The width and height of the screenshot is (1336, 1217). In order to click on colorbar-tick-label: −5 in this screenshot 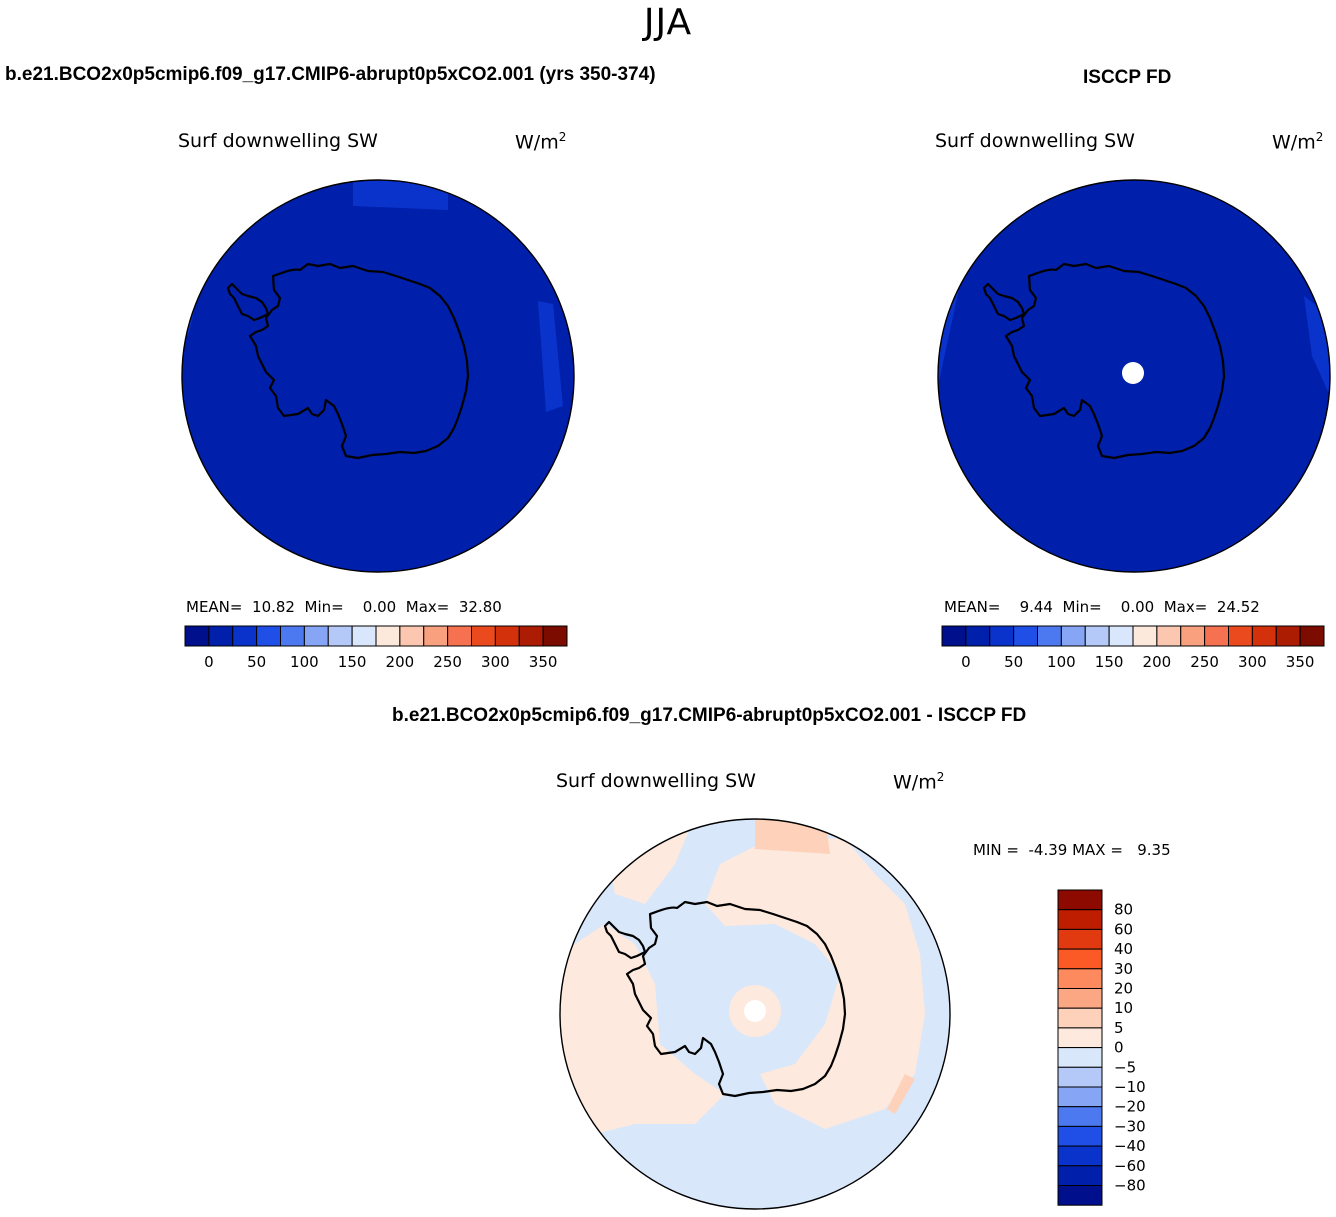, I will do `click(1125, 1067)`.